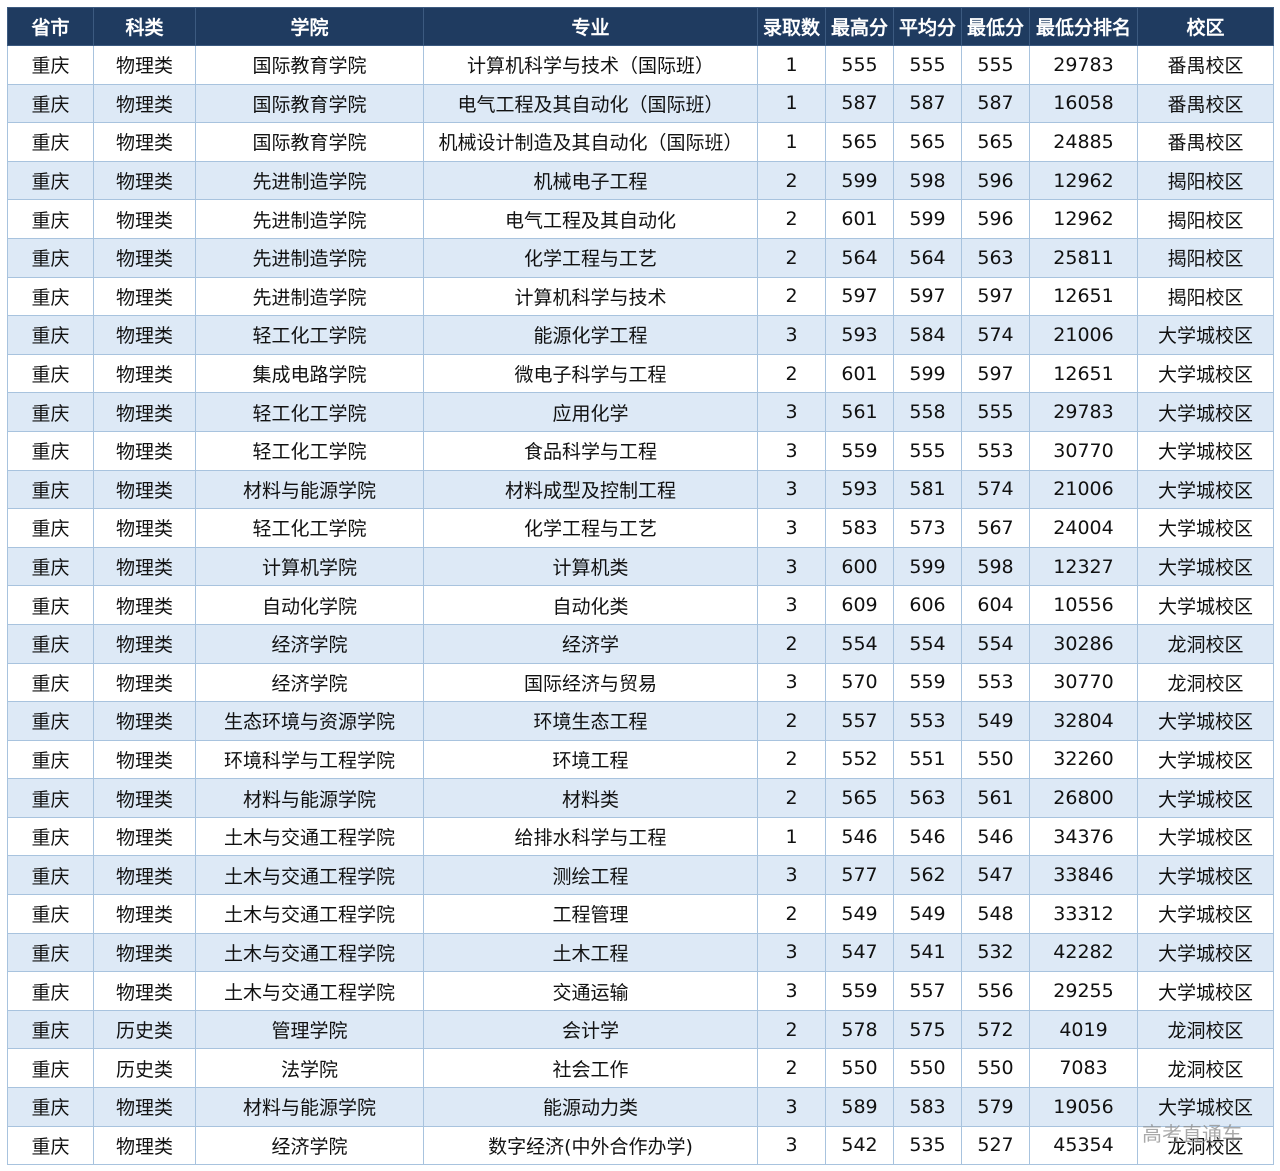 This screenshot has height=1171, width=1280. Describe the element at coordinates (590, 682) in the screenshot. I see `table-cell: 国际经济与贸易` at that location.